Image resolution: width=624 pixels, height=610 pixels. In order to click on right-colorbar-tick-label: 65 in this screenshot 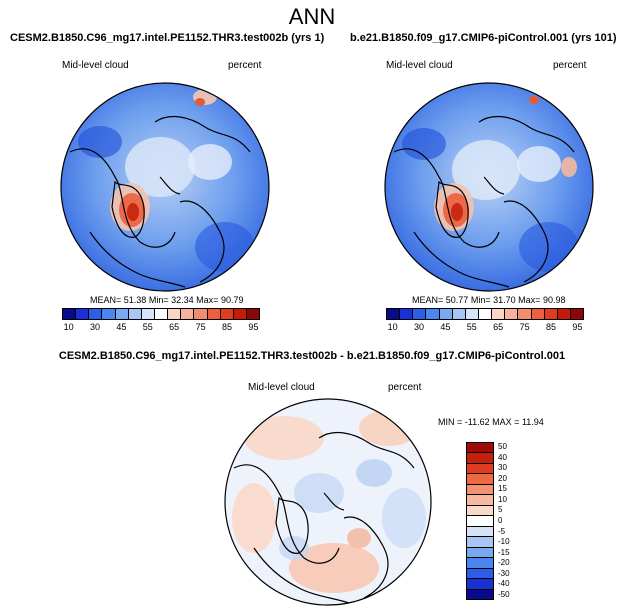, I will do `click(498, 327)`.